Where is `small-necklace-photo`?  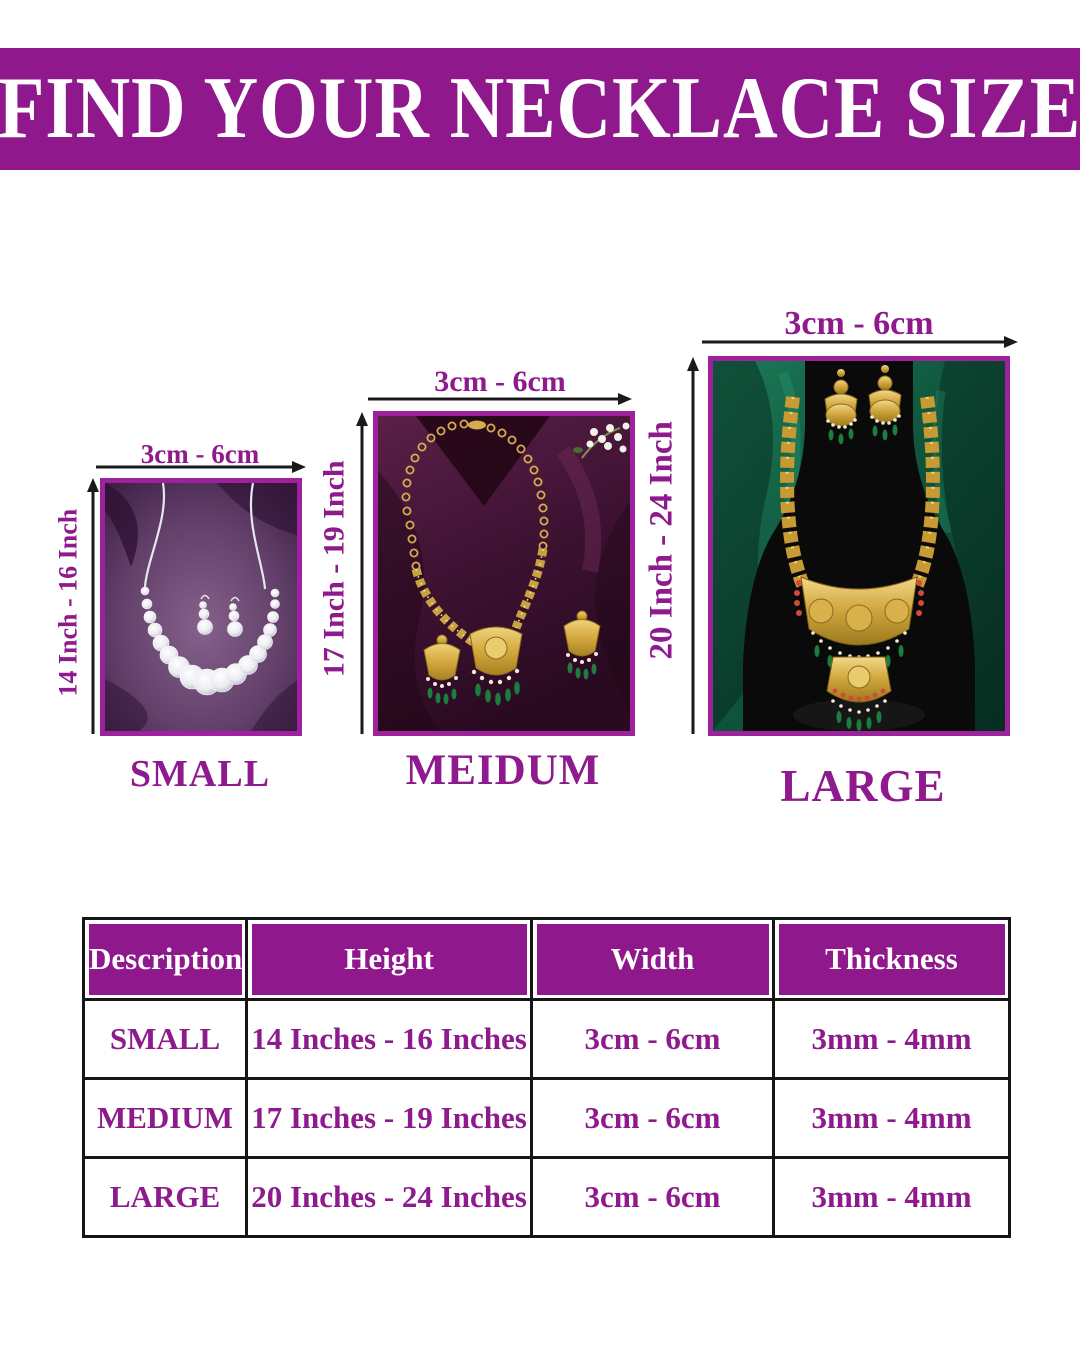 small-necklace-photo is located at coordinates (201, 607).